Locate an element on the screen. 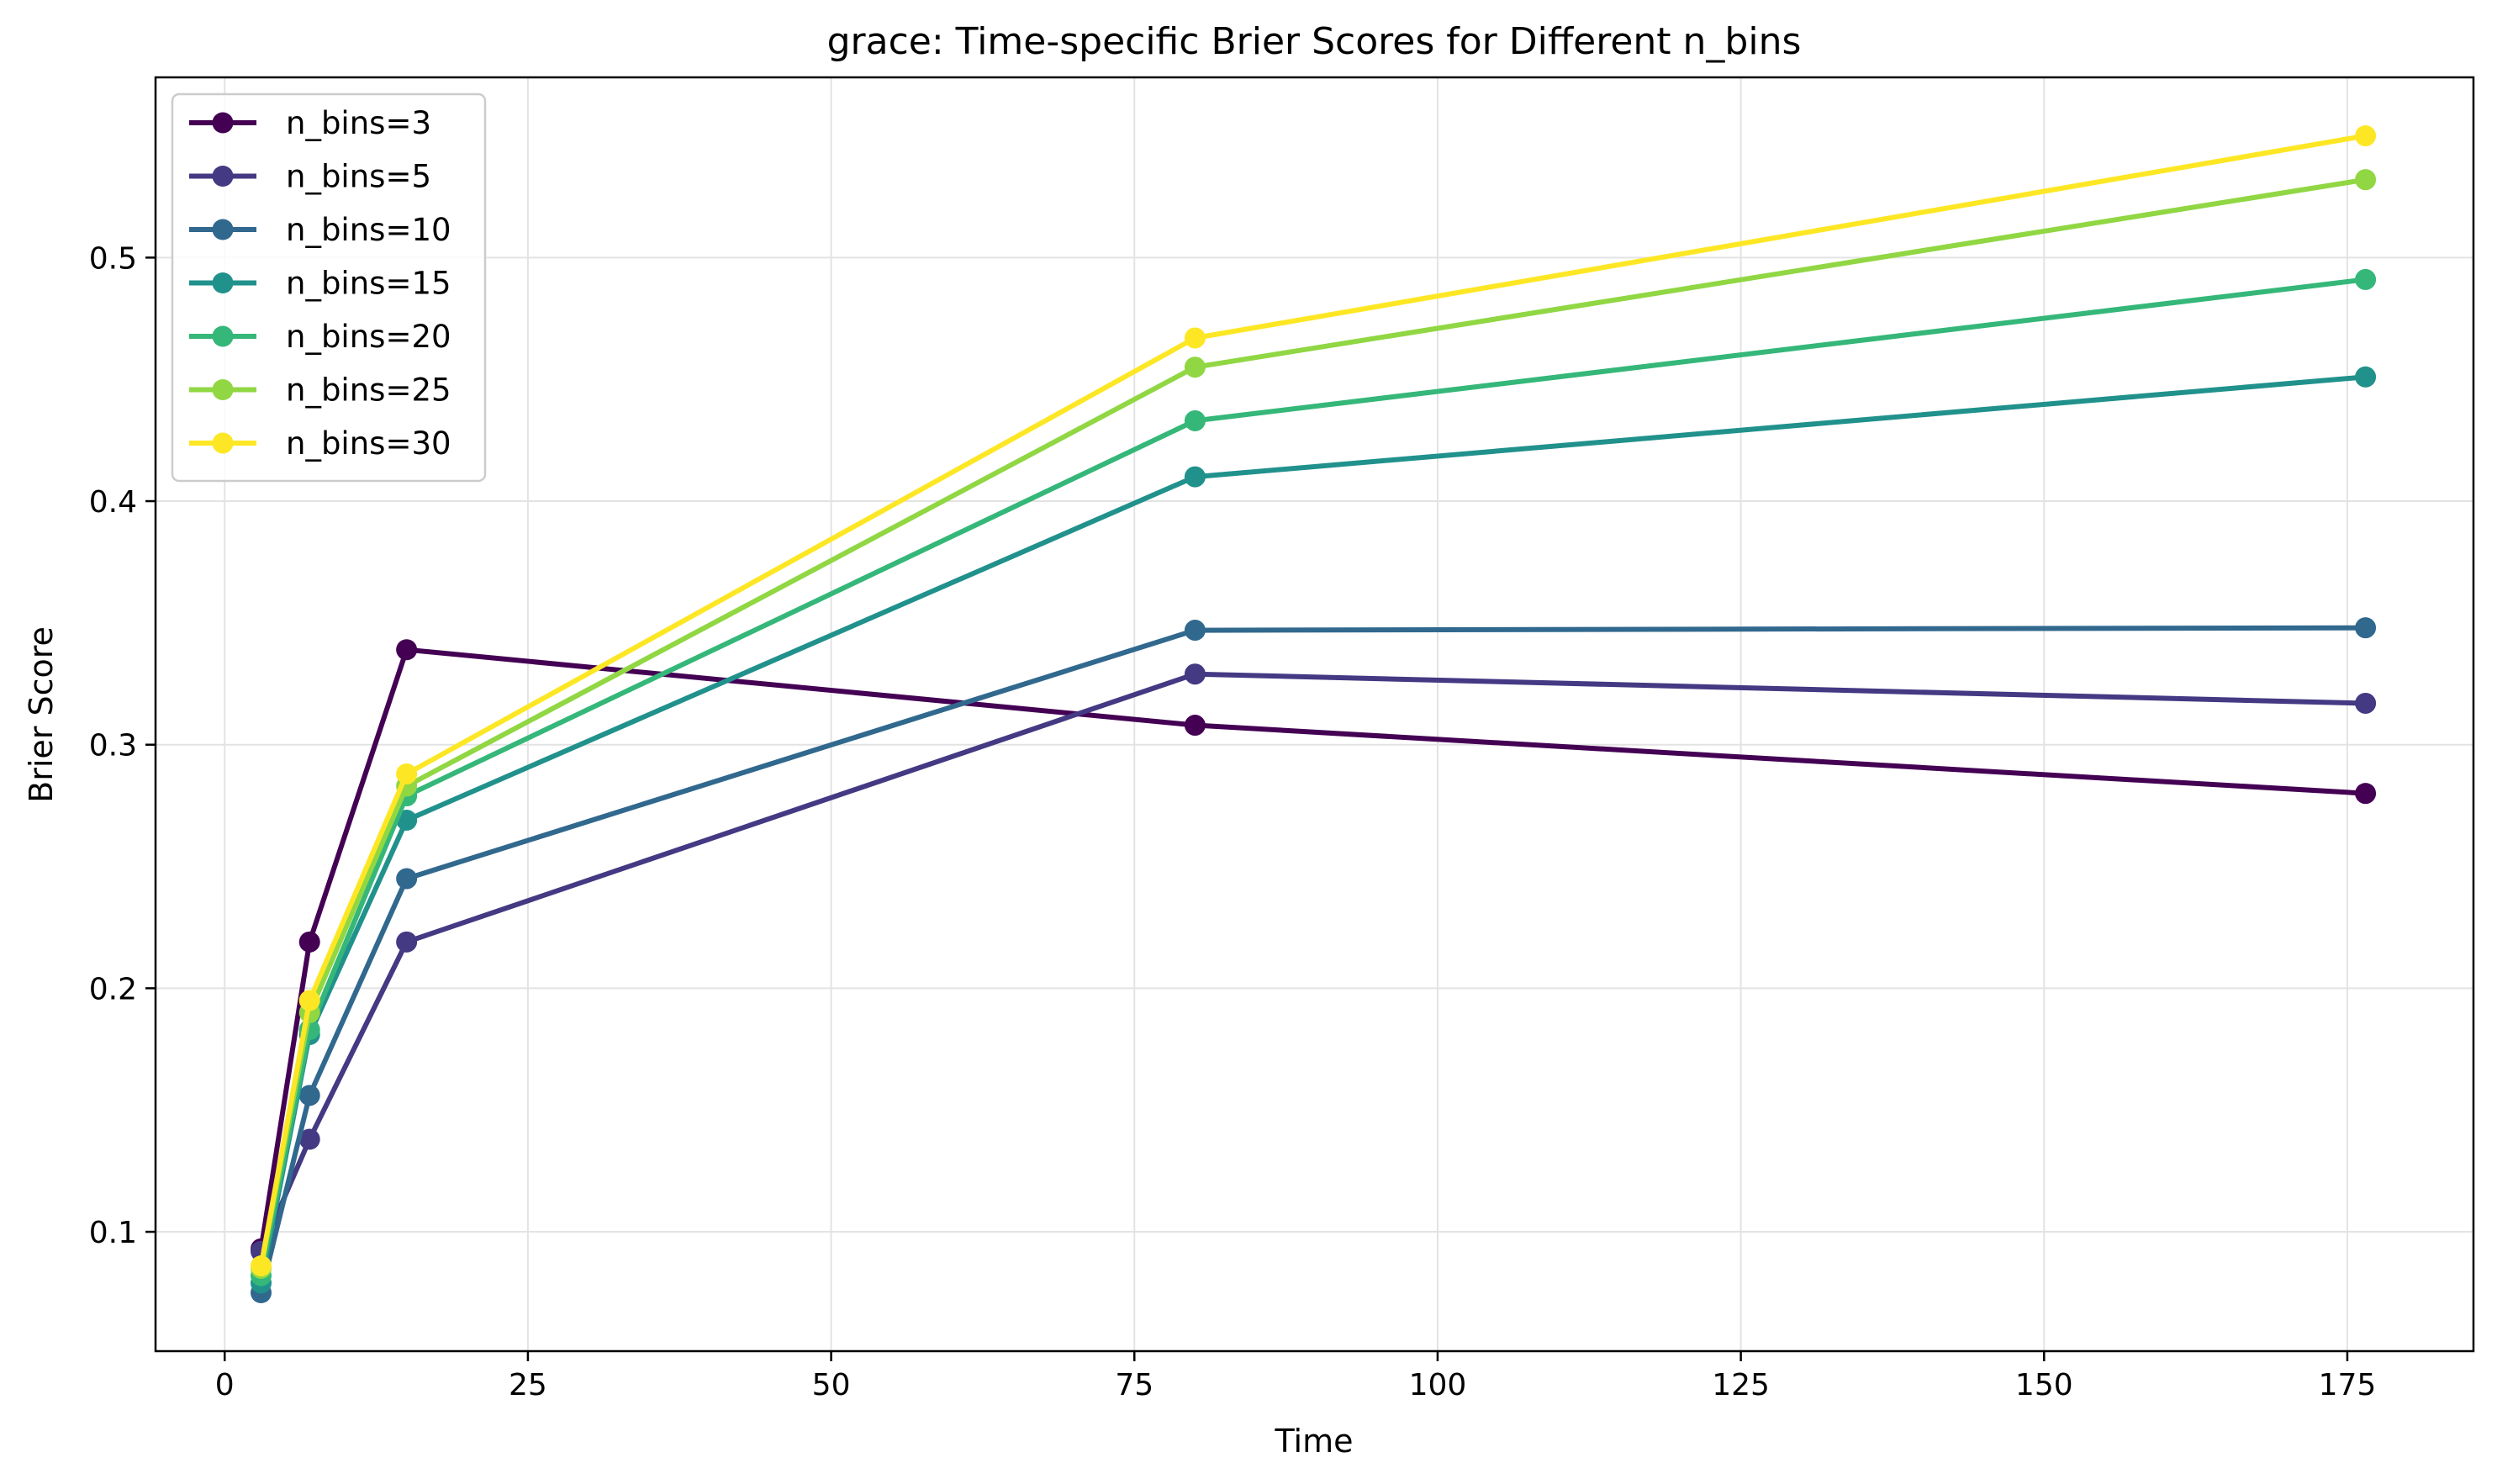  y-tick-label: 0.3 is located at coordinates (113, 746).